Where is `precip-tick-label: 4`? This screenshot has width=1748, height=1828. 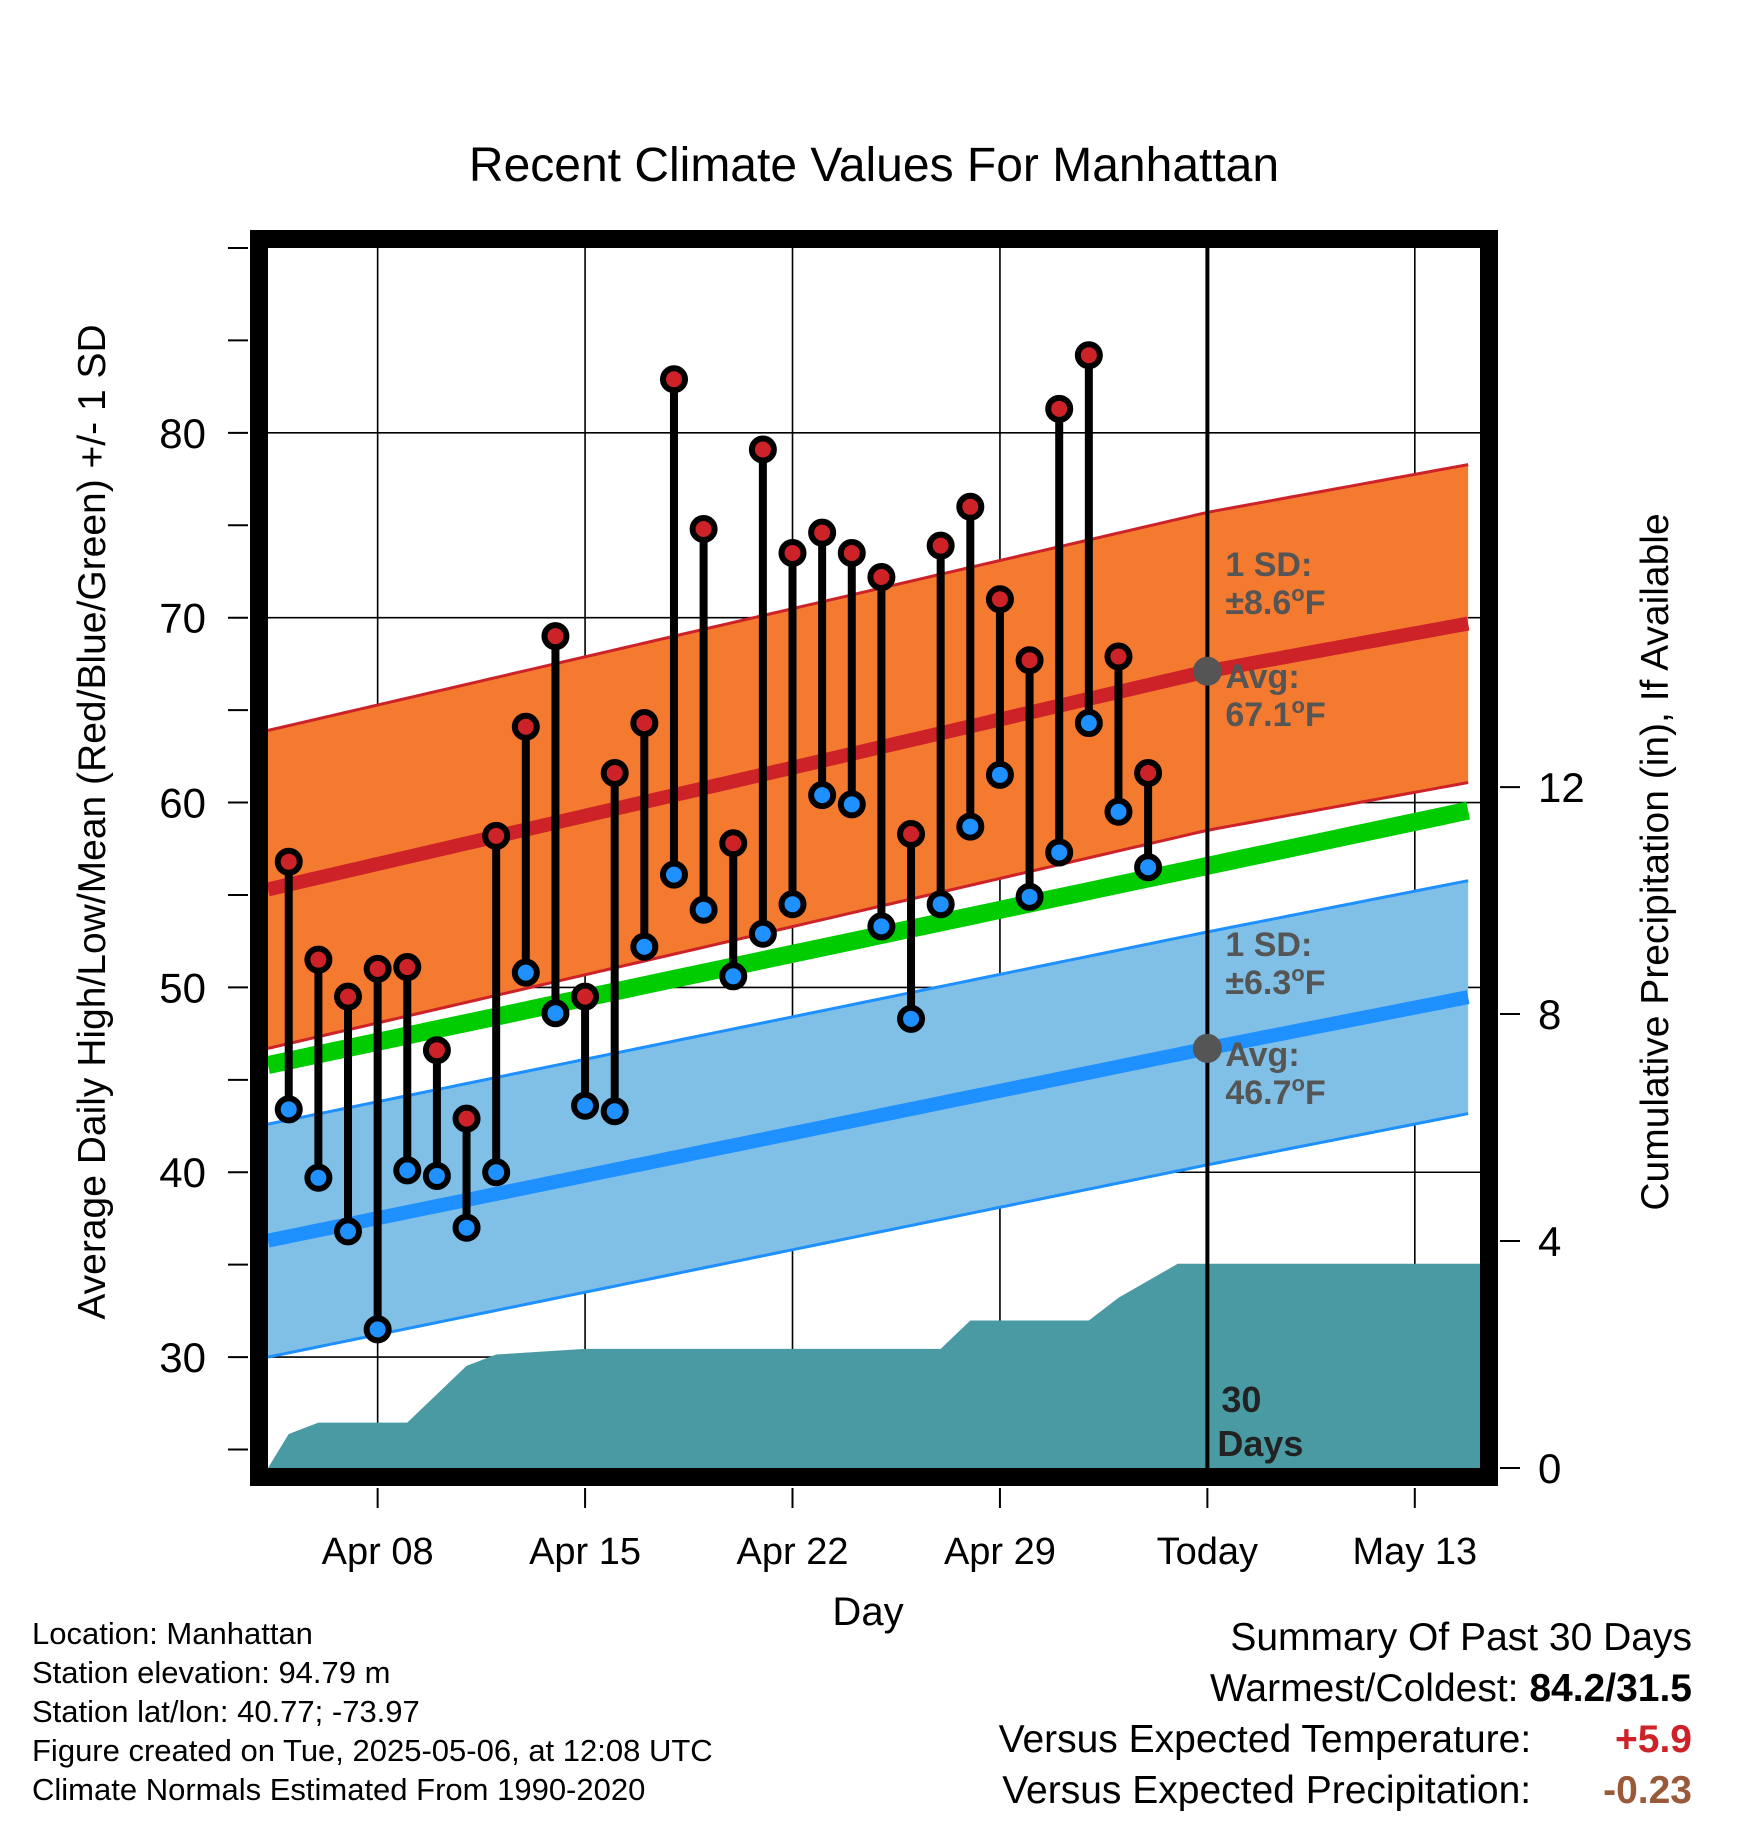
precip-tick-label: 4 is located at coordinates (1549, 1241).